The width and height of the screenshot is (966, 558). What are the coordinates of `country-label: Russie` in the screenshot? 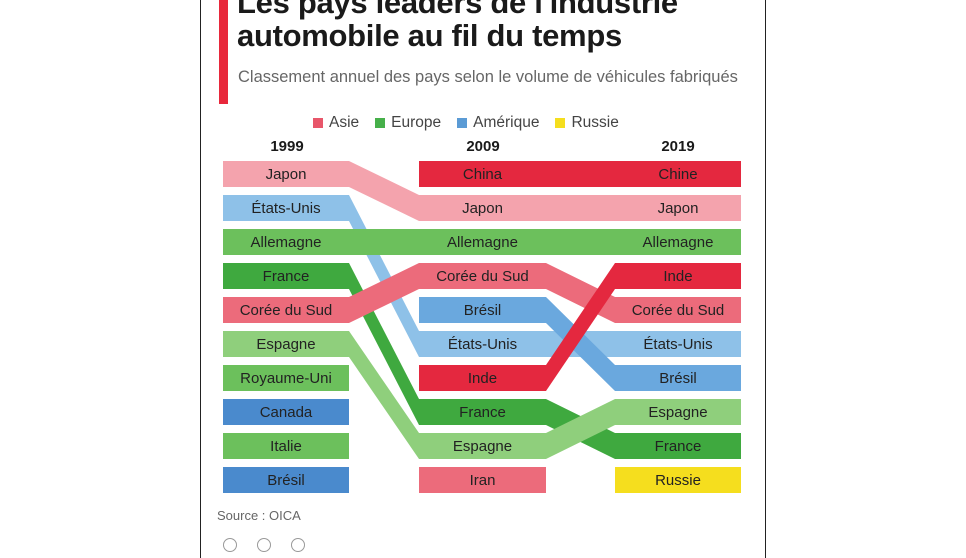 It's located at (678, 480).